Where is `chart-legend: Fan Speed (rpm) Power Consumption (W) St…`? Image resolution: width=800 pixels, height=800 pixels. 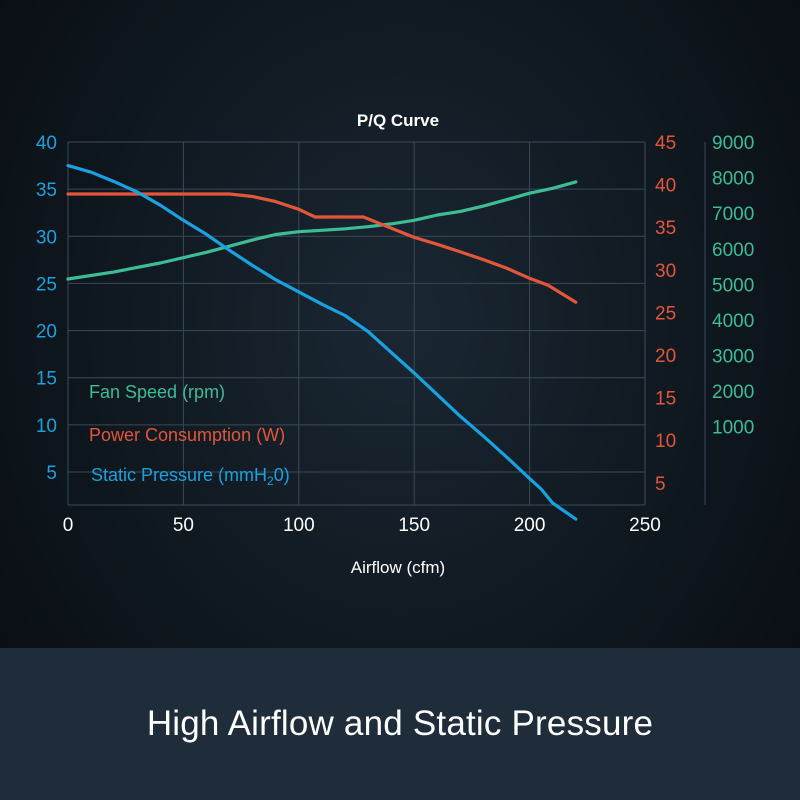
chart-legend: Fan Speed (rpm) Power Consumption (W) St… is located at coordinates (189, 435).